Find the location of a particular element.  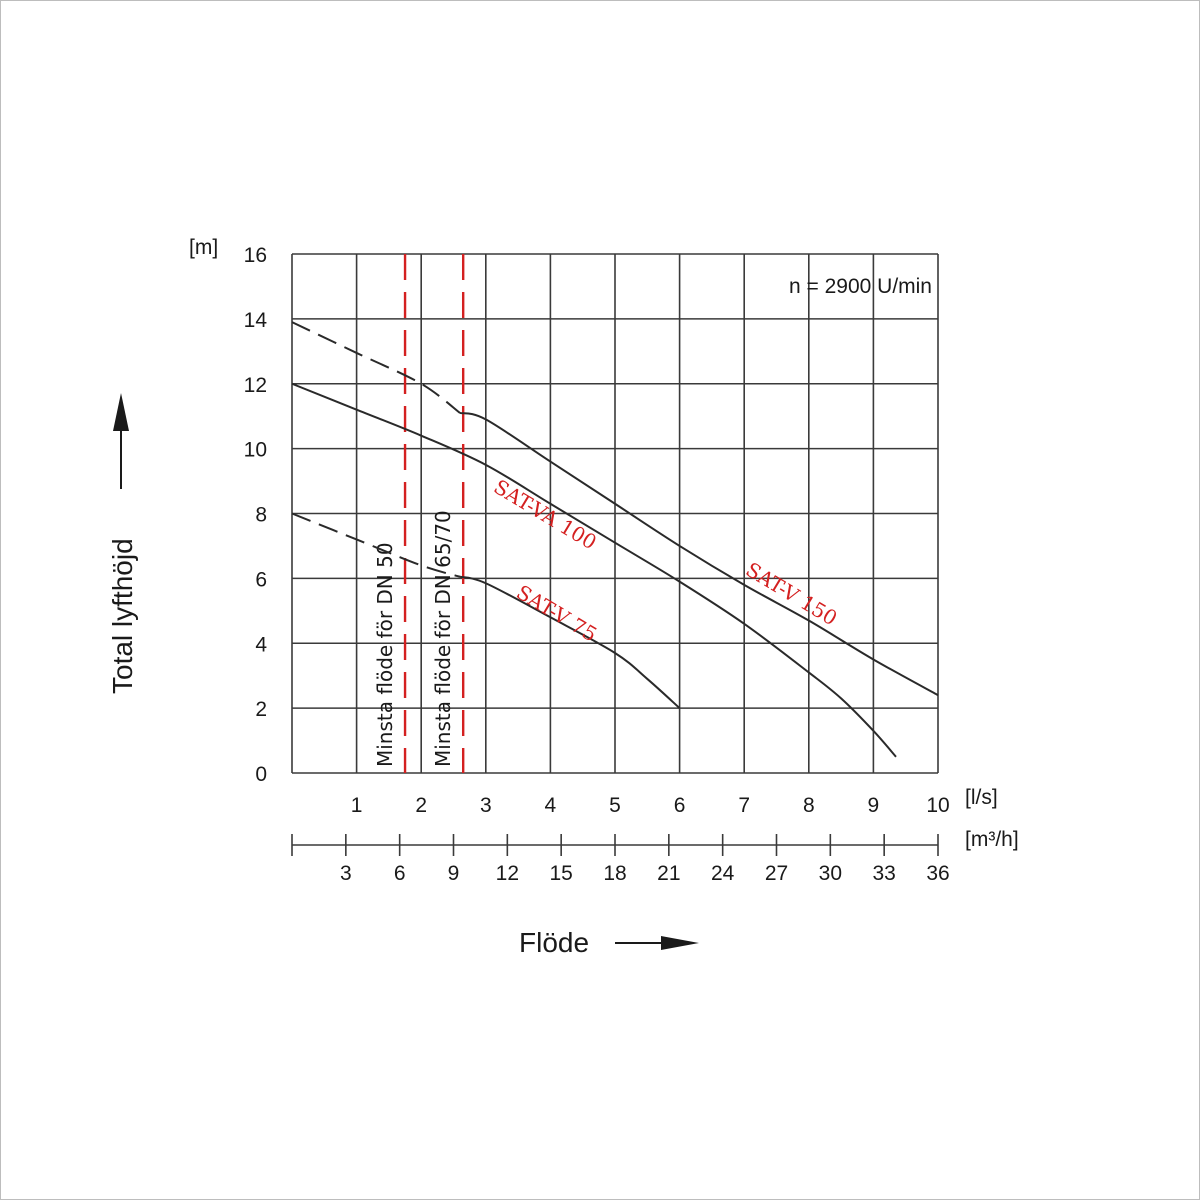

curve-label-sat-v-75: SAT-V 75 is located at coordinates (556, 613).